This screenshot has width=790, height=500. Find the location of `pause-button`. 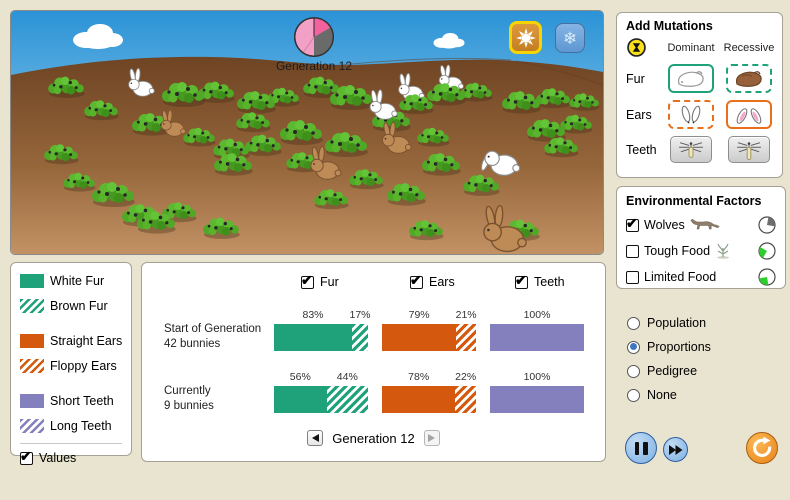

pause-button is located at coordinates (641, 448).